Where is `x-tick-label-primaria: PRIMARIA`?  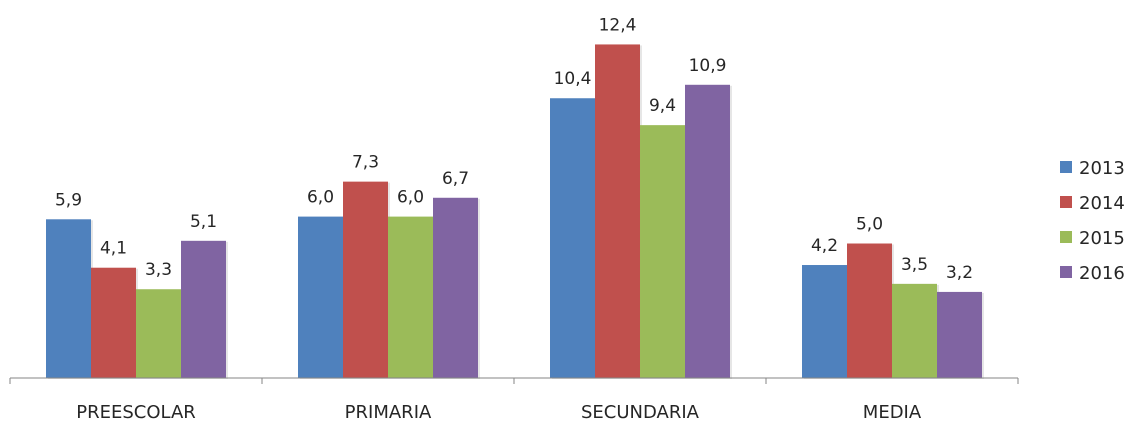 x-tick-label-primaria: PRIMARIA is located at coordinates (388, 412).